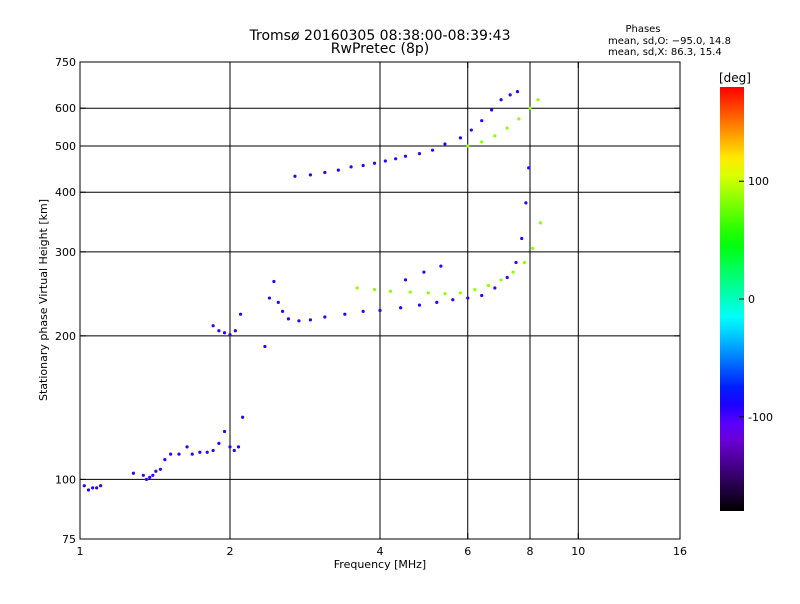 The width and height of the screenshot is (800, 604). I want to click on y-tick-label: 75, so click(69, 539).